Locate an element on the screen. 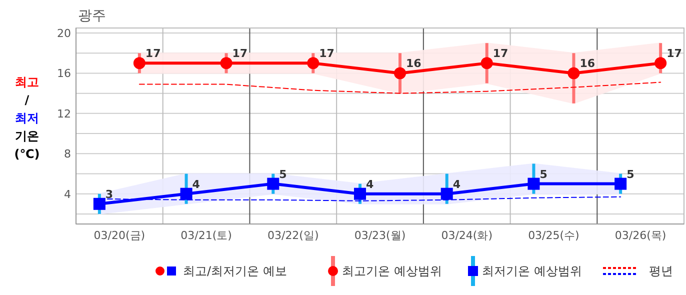 The width and height of the screenshot is (686, 295). y-tick-label: 8 is located at coordinates (67, 154).